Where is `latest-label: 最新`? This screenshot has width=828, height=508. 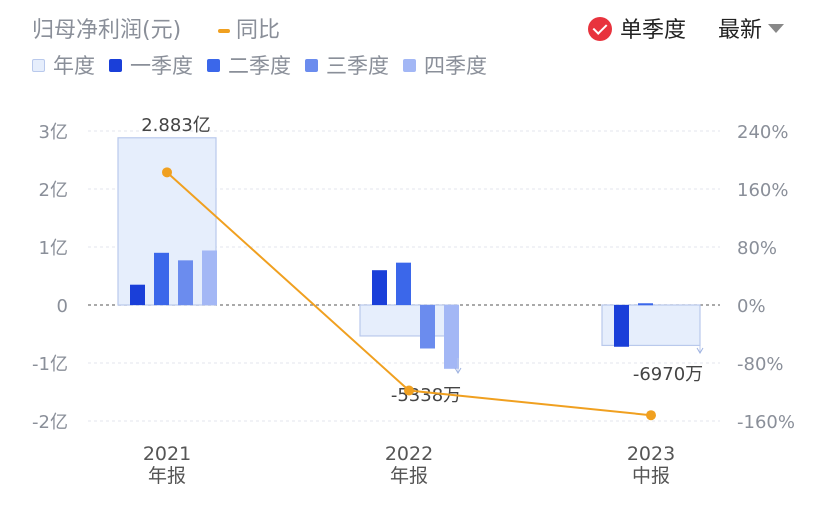 latest-label: 最新 is located at coordinates (740, 30).